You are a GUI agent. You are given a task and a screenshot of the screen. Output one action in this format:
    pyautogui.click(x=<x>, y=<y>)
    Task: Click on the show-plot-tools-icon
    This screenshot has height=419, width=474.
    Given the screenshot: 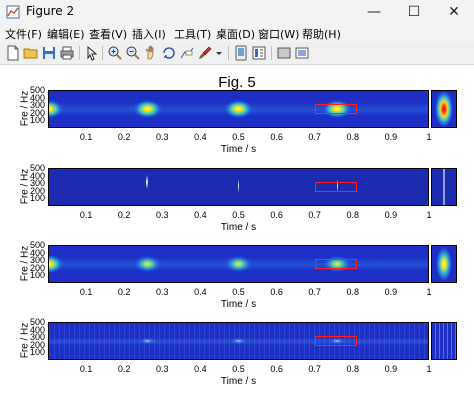 What is the action you would take?
    pyautogui.click(x=302, y=53)
    